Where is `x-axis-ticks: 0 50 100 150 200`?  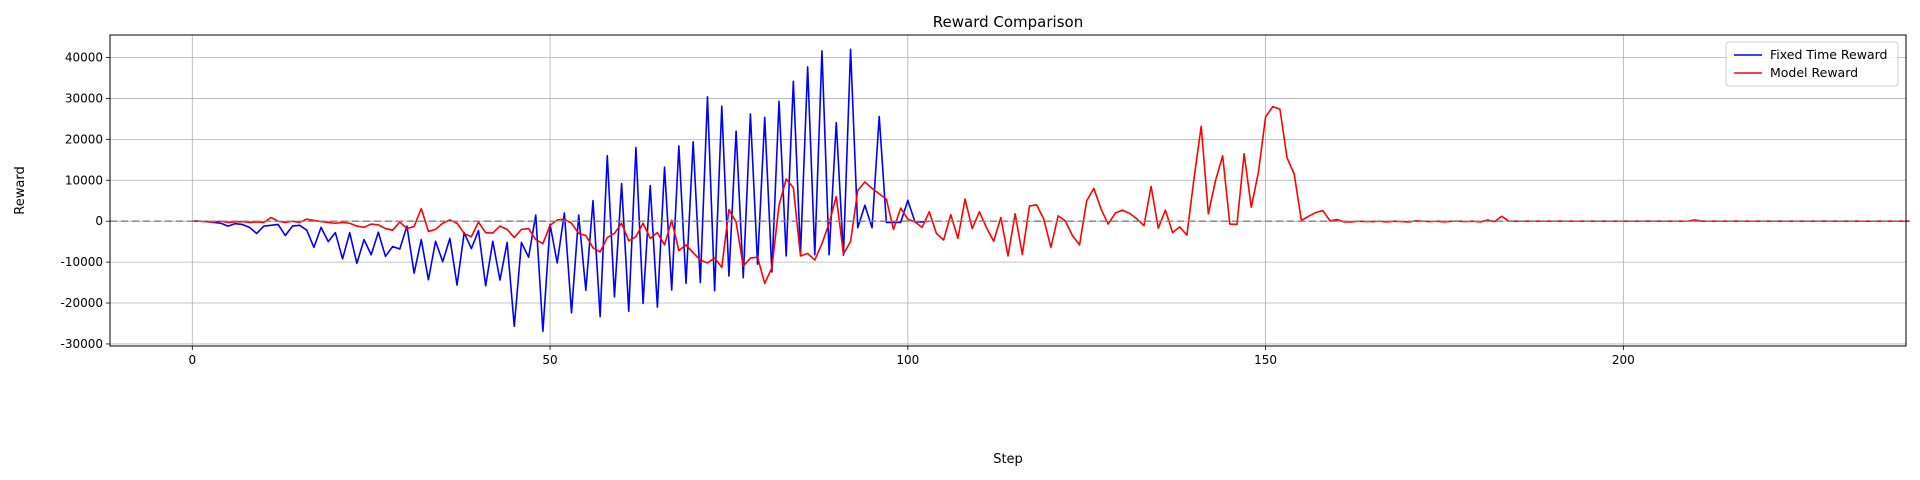
x-axis-ticks: 0 50 100 150 200 is located at coordinates (911, 356).